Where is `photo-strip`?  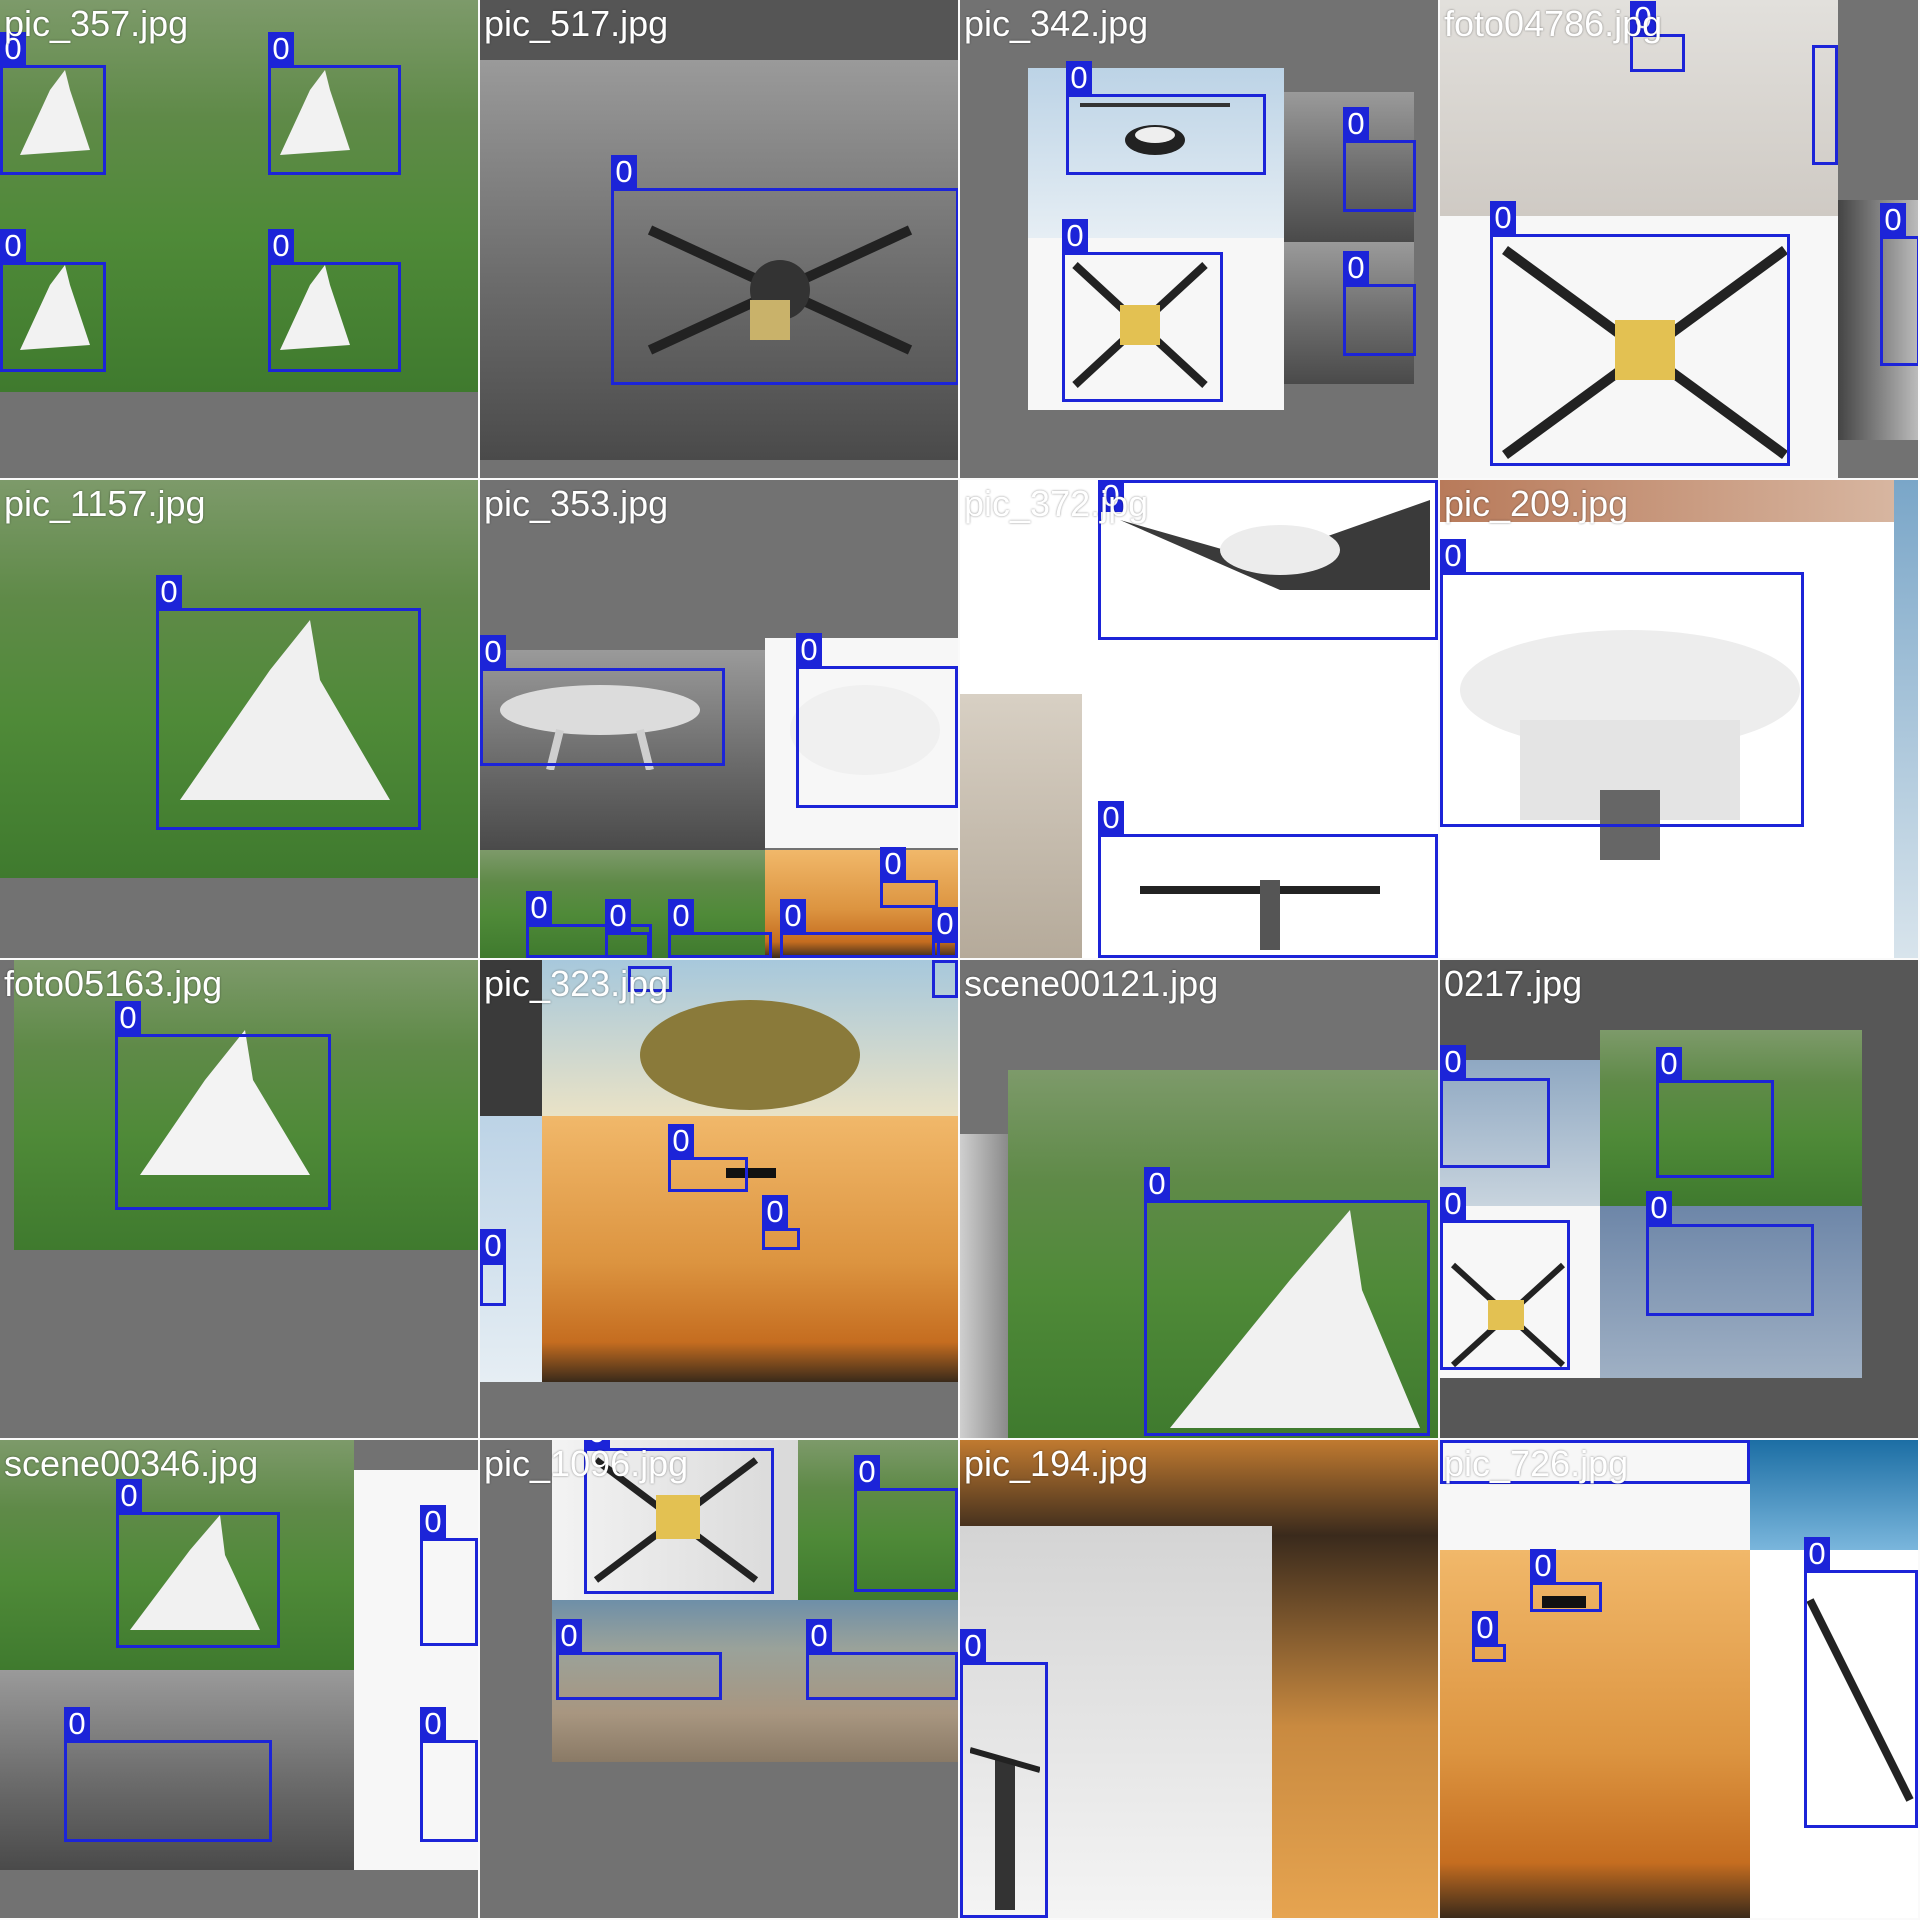 photo-strip is located at coordinates (984, 1286).